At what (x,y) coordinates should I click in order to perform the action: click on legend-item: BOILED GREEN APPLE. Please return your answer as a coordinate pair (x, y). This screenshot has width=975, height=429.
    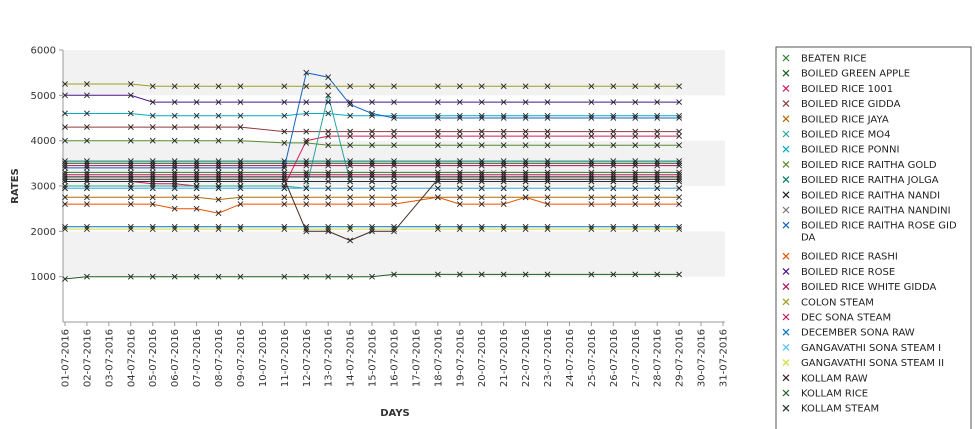
    Looking at the image, I should click on (846, 74).